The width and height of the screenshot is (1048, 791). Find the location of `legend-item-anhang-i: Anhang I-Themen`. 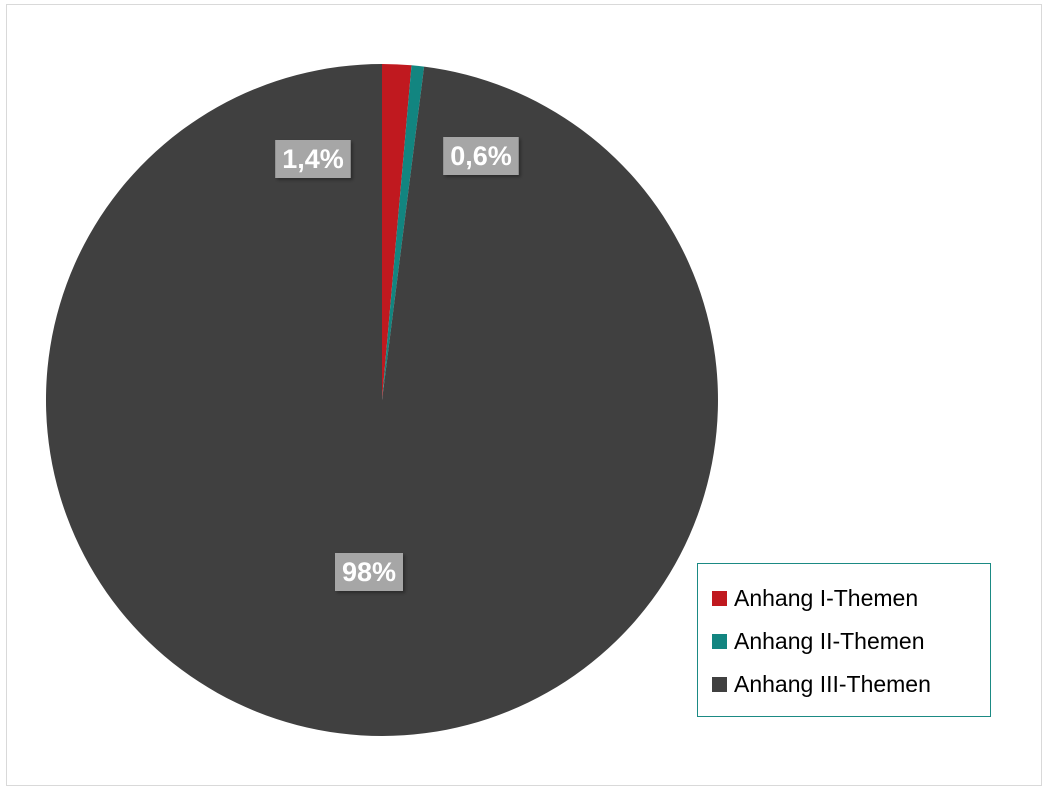

legend-item-anhang-i: Anhang I-Themen is located at coordinates (851, 598).